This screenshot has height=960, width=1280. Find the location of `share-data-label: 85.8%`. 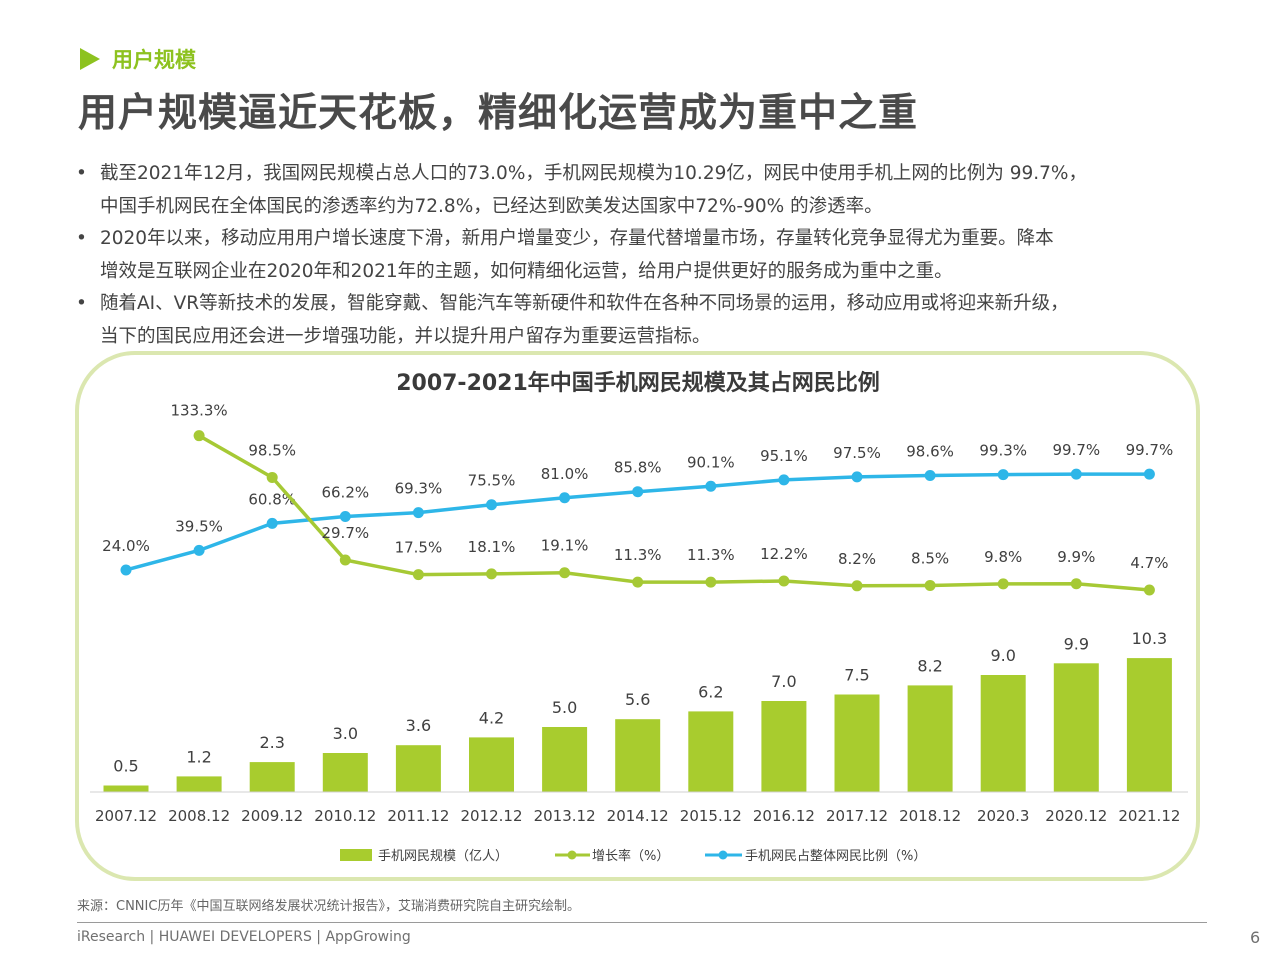

share-data-label: 85.8% is located at coordinates (638, 468).